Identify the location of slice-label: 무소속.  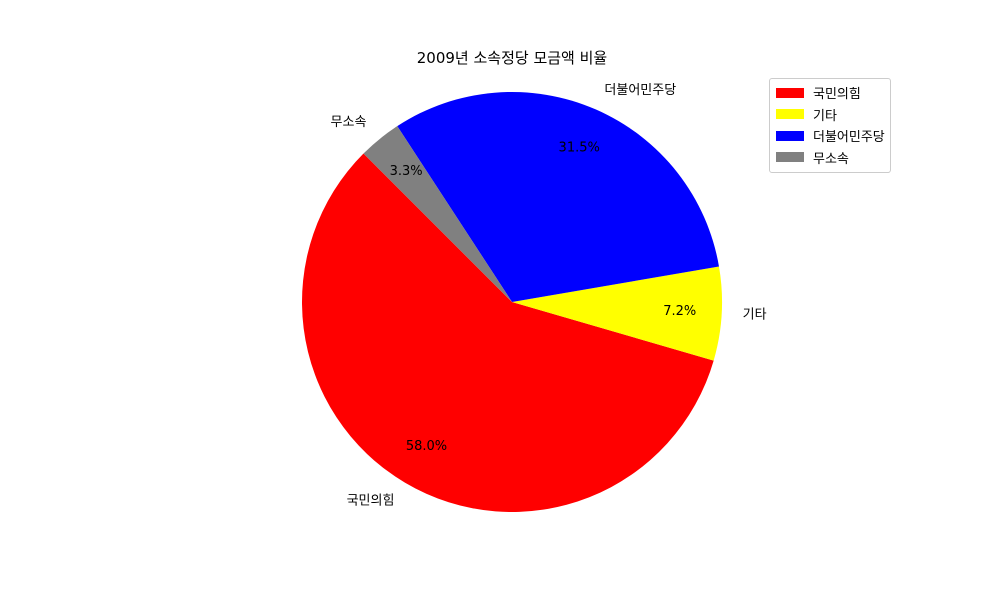
(349, 122).